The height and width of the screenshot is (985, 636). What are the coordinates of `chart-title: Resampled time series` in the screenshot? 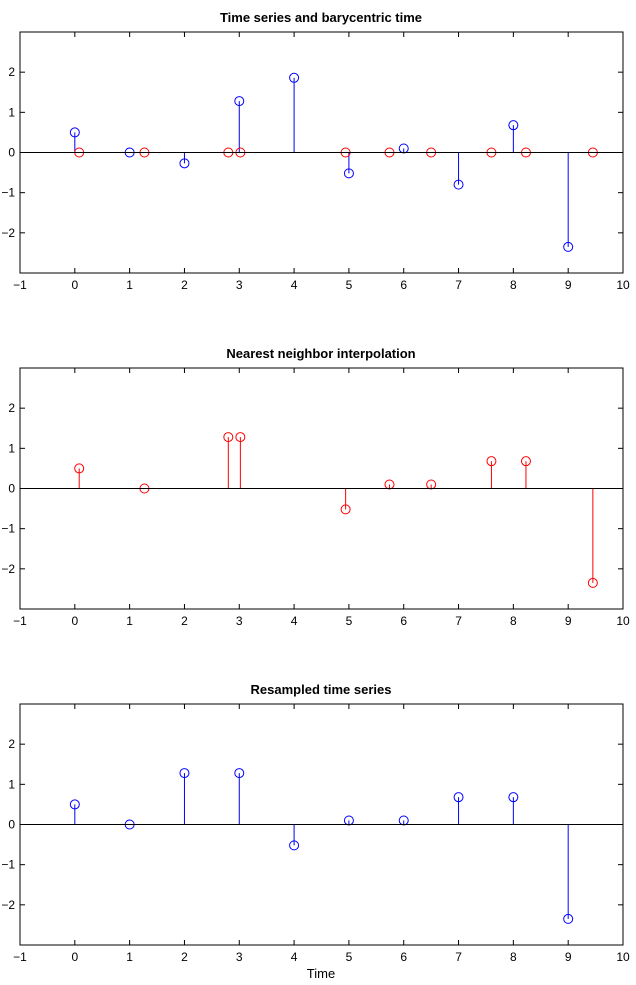 It's located at (321, 689).